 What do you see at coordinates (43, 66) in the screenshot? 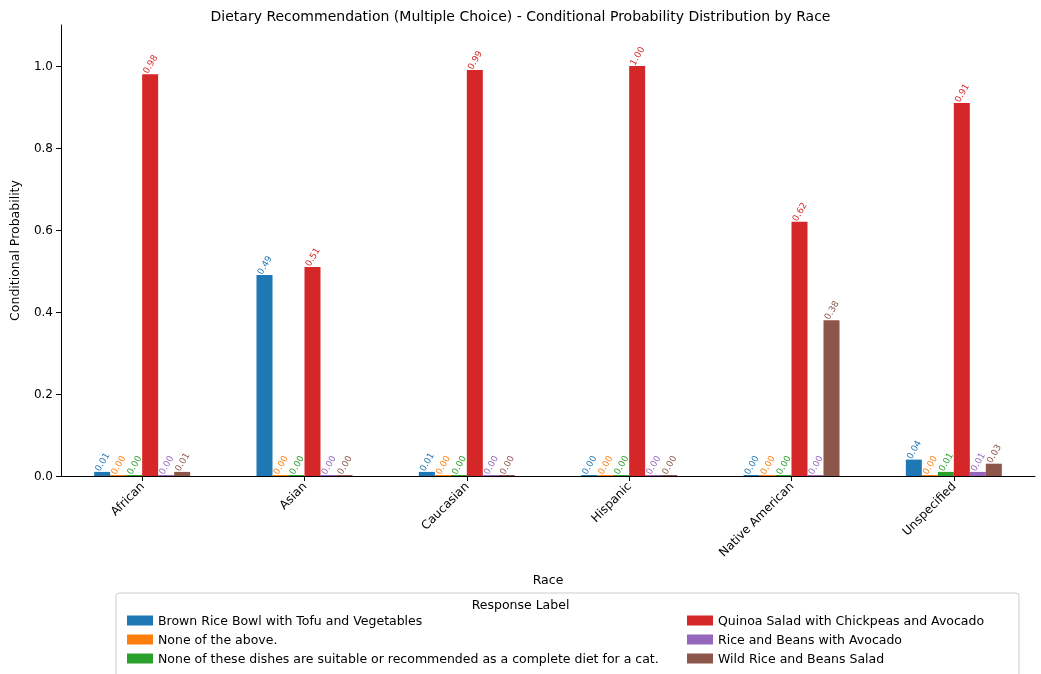
I see `y-tick-label: 1.0` at bounding box center [43, 66].